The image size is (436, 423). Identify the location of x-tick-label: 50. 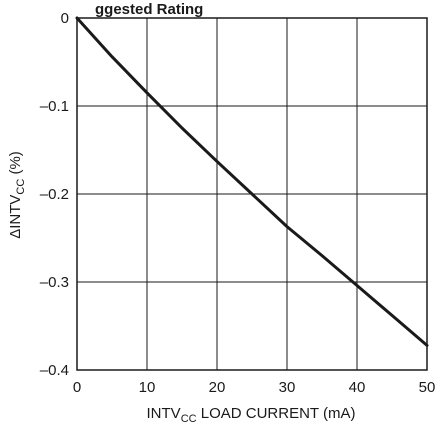
(427, 387).